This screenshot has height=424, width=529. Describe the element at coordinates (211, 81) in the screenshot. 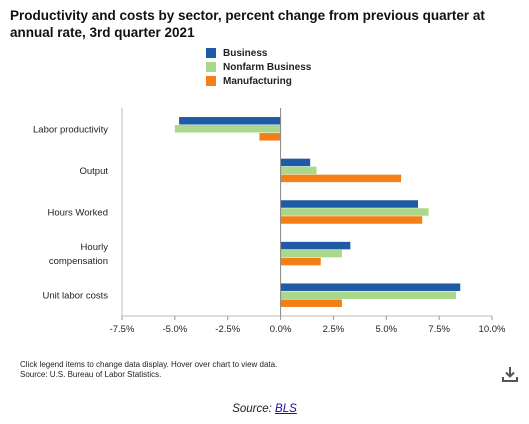

I see `legend-swatch-manufacturing` at that location.